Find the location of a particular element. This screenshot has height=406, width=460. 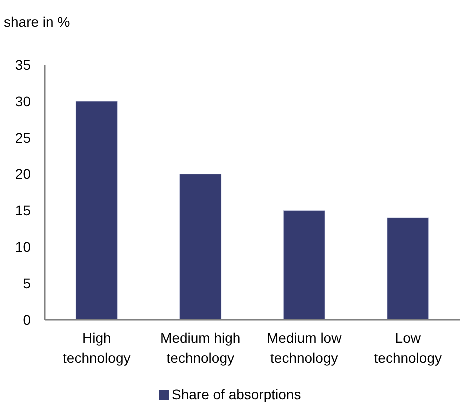

x-tick-label: Medium high technology is located at coordinates (200, 348).